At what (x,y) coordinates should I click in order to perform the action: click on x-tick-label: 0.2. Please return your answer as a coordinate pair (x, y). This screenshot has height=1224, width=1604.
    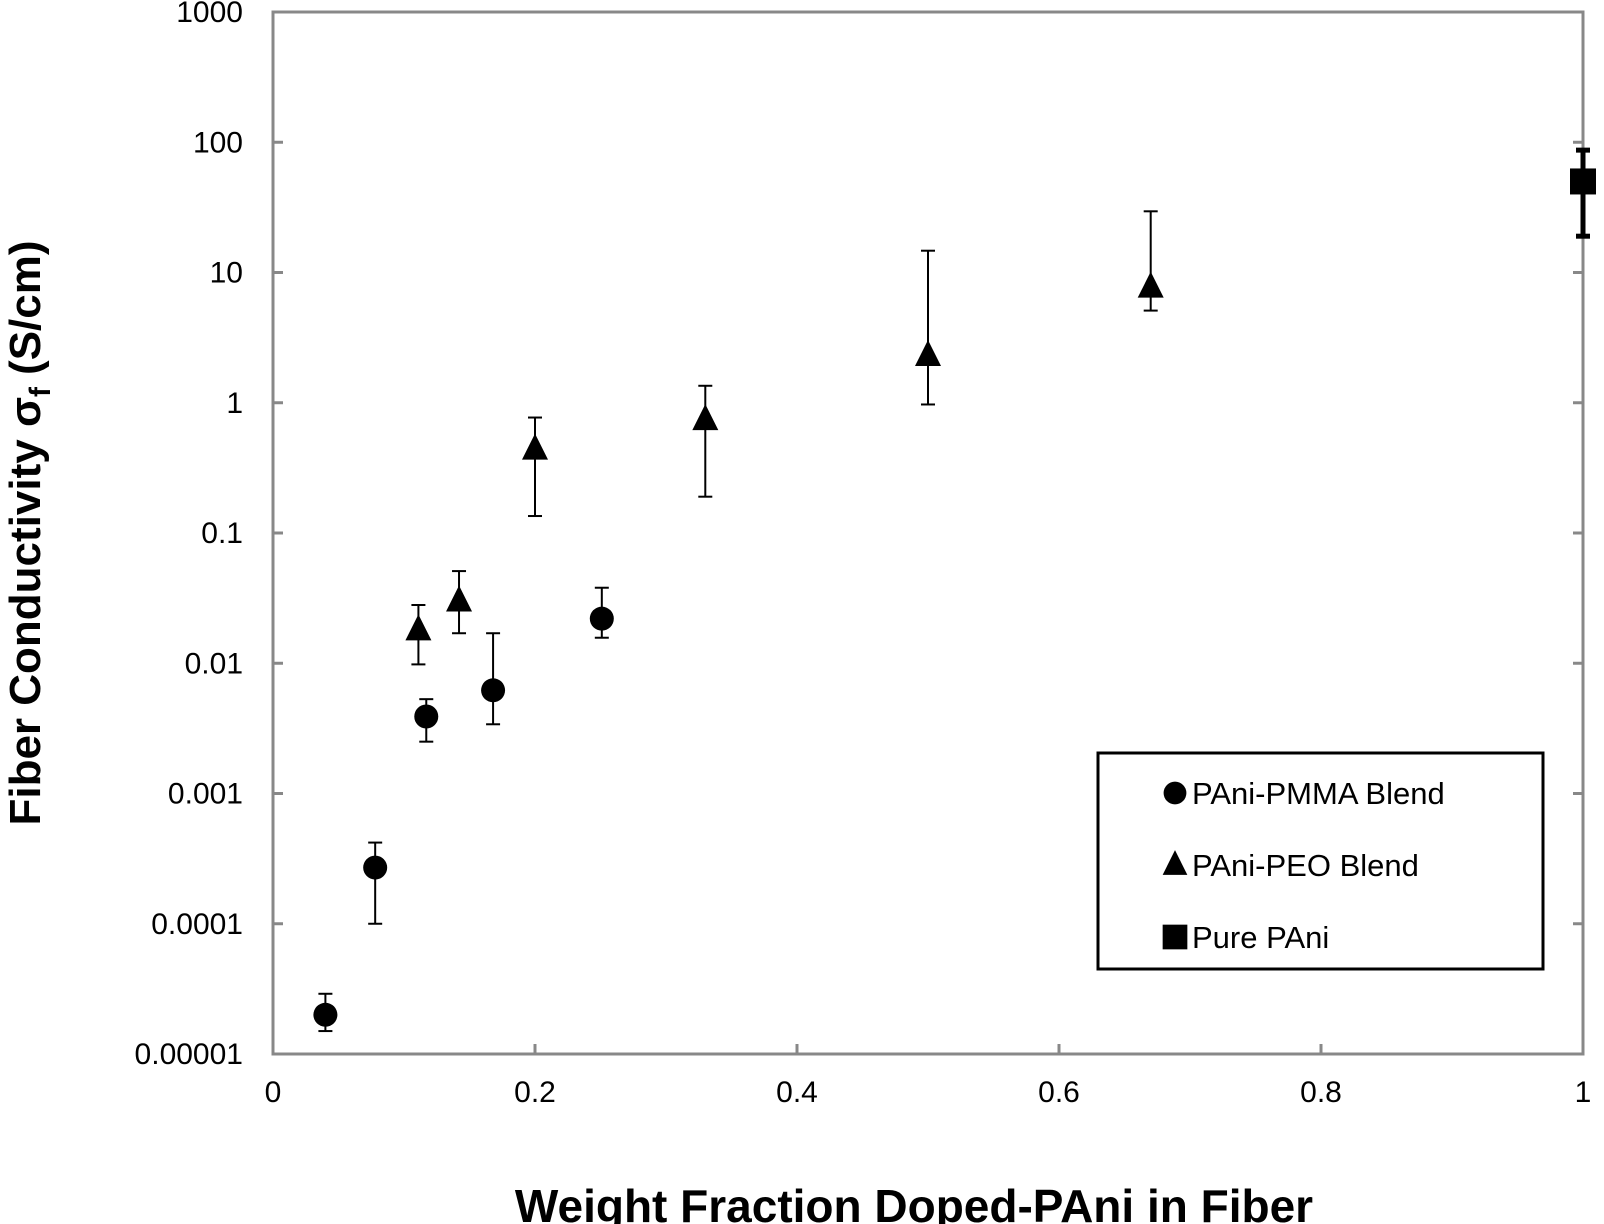
    Looking at the image, I should click on (535, 1092).